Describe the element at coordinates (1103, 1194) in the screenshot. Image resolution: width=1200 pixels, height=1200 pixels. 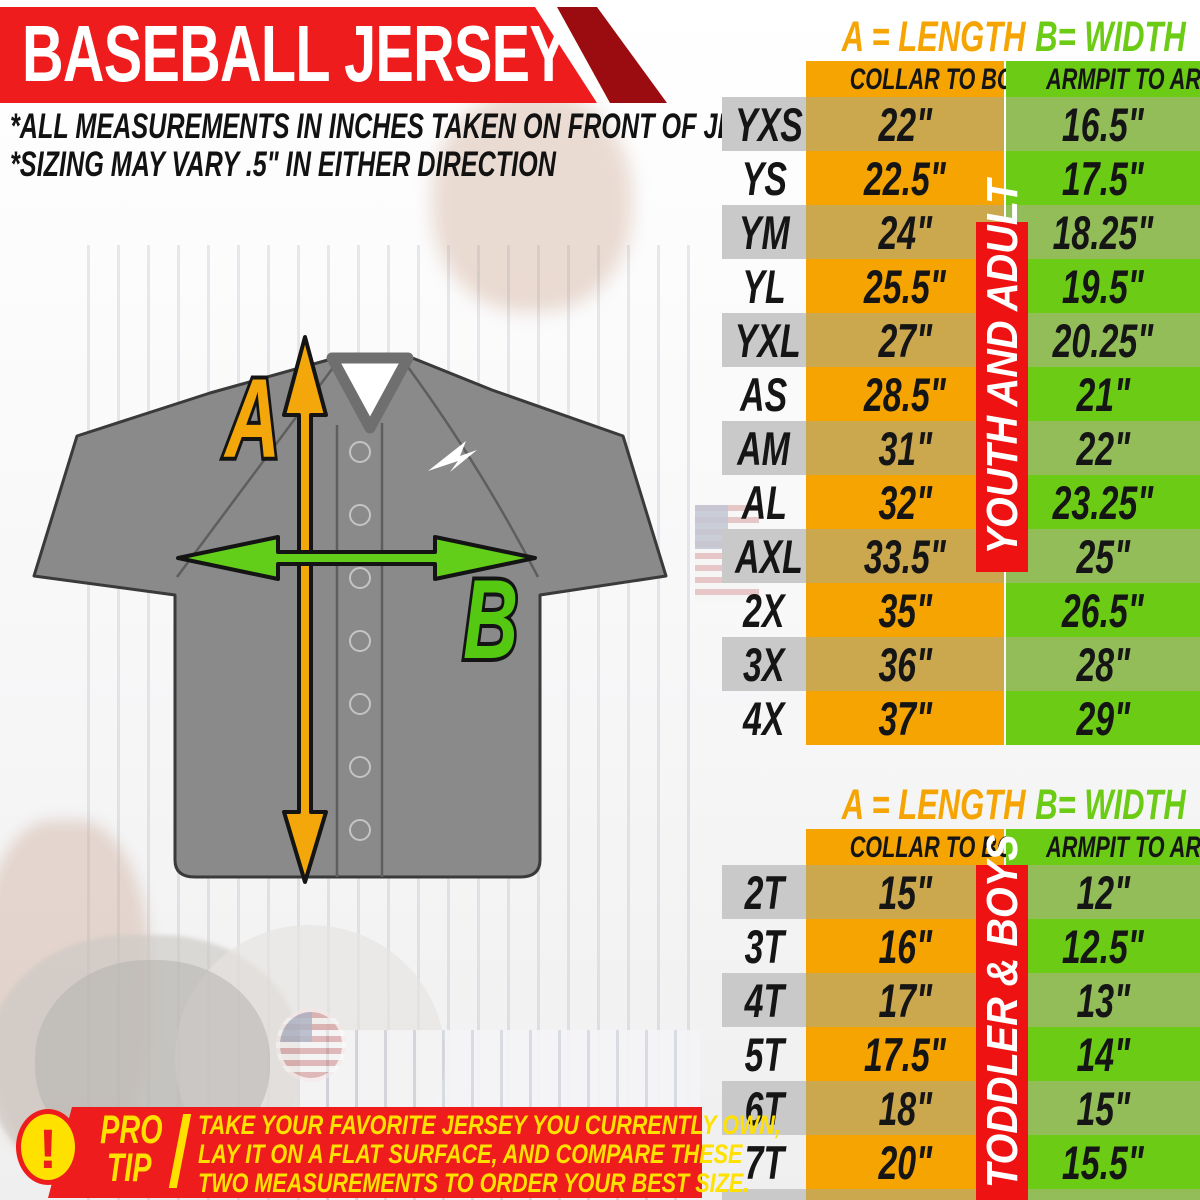
I see `width-cell` at that location.